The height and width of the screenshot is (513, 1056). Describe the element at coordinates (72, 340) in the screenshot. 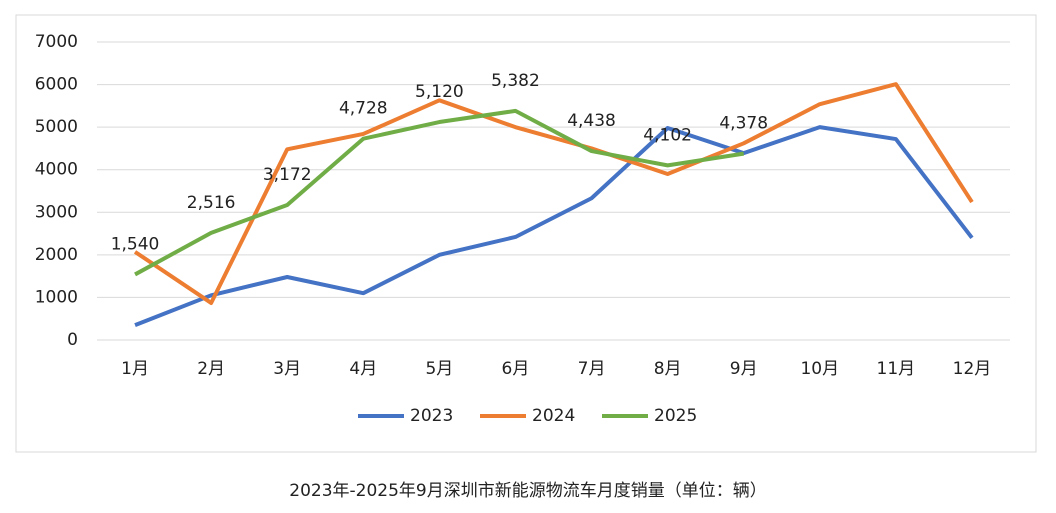

I see `y-tick-label: 0` at that location.